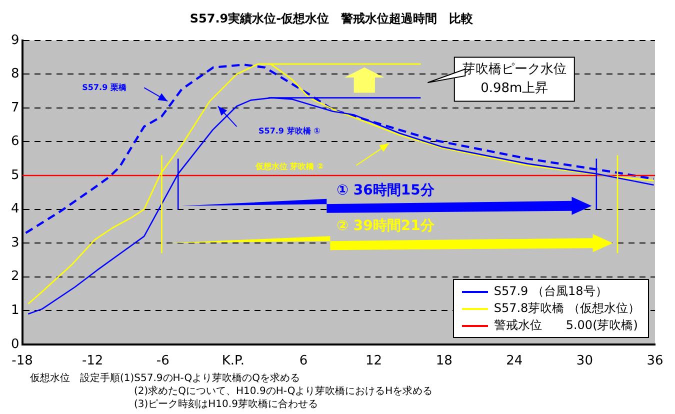 The height and width of the screenshot is (414, 675). I want to click on annotation: ② 39時間21分, so click(386, 226).